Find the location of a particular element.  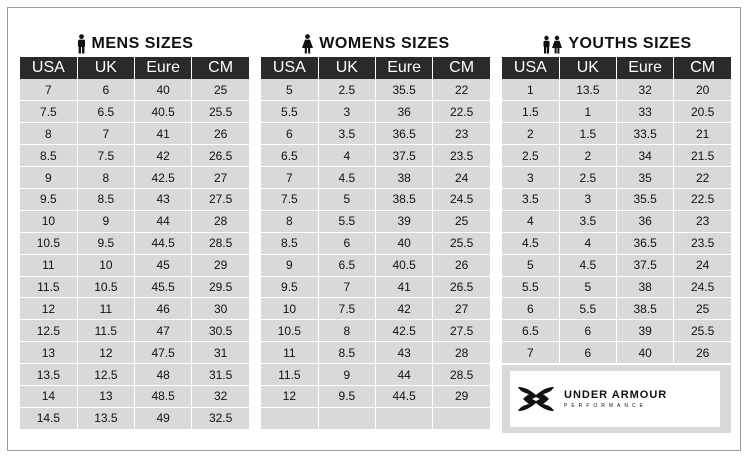

man-icon is located at coordinates (81, 43).